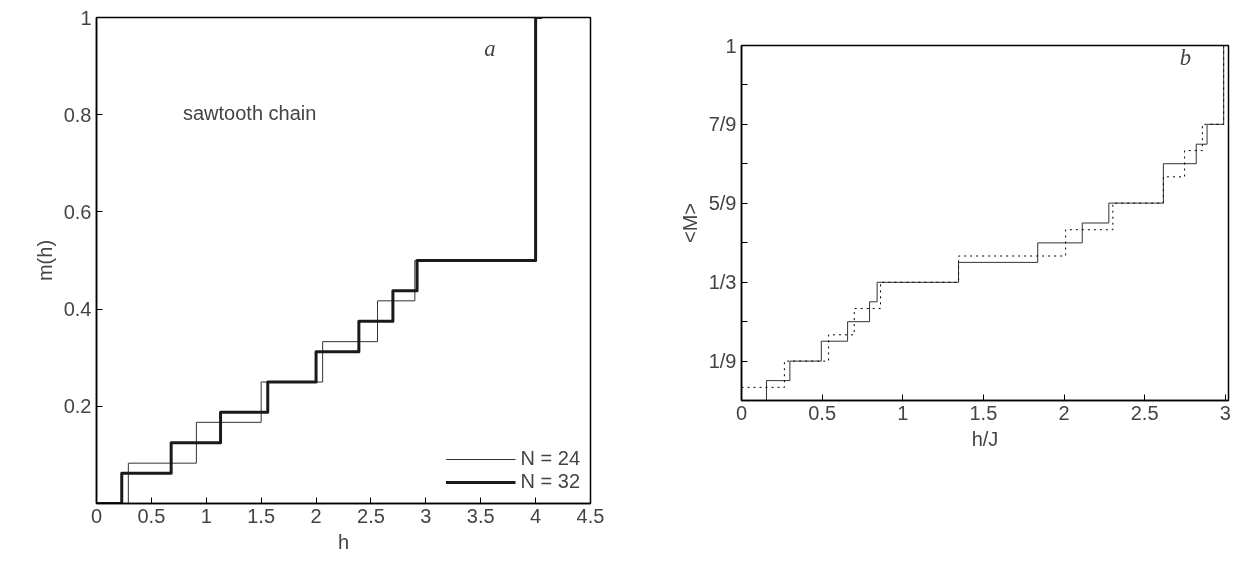 Image resolution: width=1241 pixels, height=582 pixels. What do you see at coordinates (722, 203) in the screenshot?
I see `y-tick-label: 5/9` at bounding box center [722, 203].